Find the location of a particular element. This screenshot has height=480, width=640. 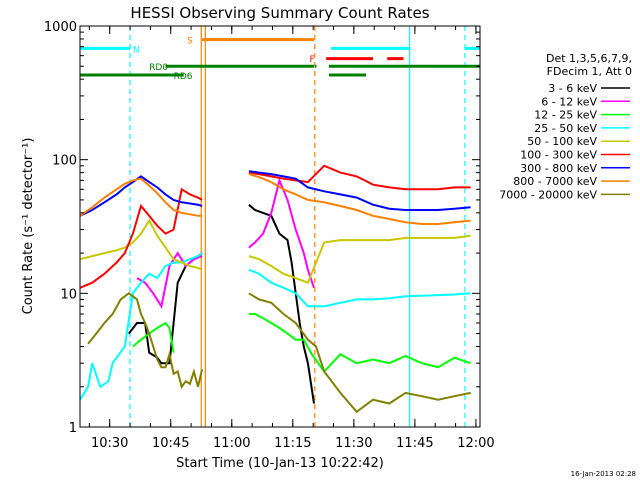

legend-label-0: 3 - 6 keV is located at coordinates (572, 88).